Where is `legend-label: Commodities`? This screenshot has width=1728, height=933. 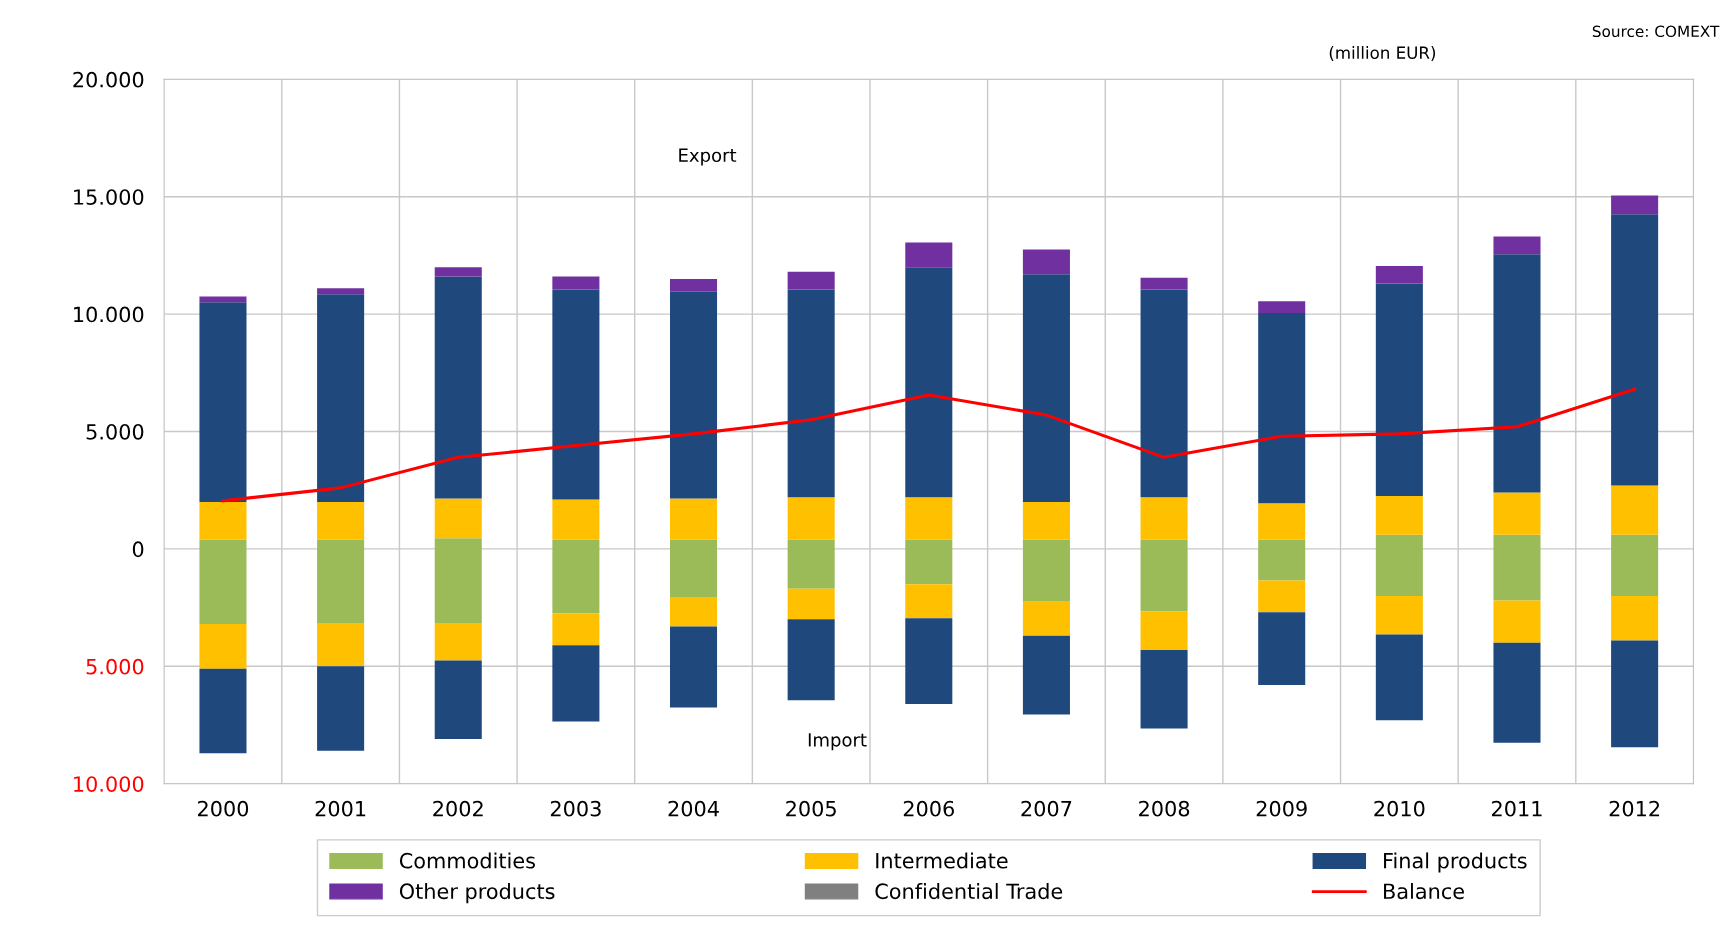
legend-label: Commodities is located at coordinates (467, 860).